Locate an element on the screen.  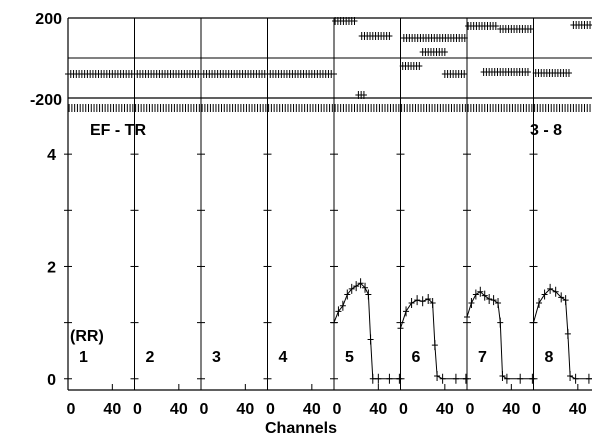
baseline-label: 3 - 8 is located at coordinates (546, 130).